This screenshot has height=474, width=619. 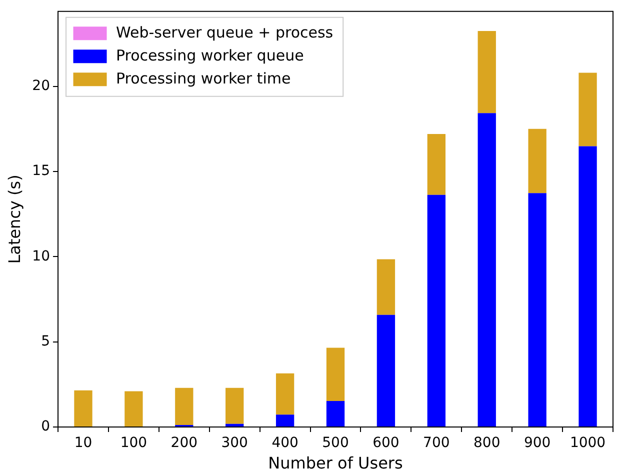 I want to click on x-tick-label: 1000, so click(x=588, y=443).